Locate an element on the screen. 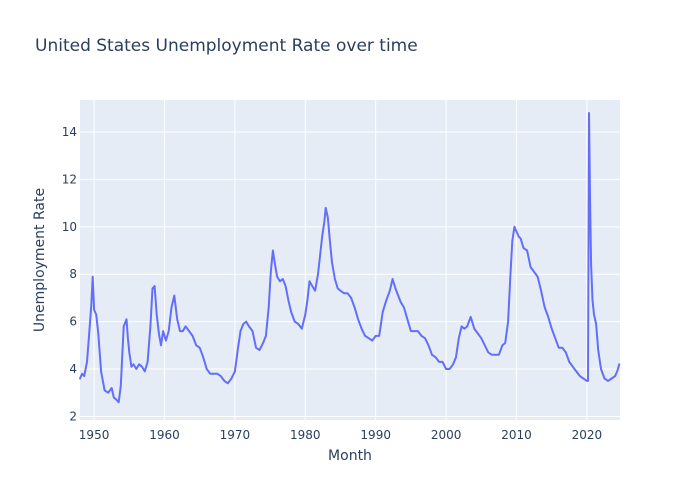 The image size is (700, 504). y-tick-label: 14 is located at coordinates (69, 132).